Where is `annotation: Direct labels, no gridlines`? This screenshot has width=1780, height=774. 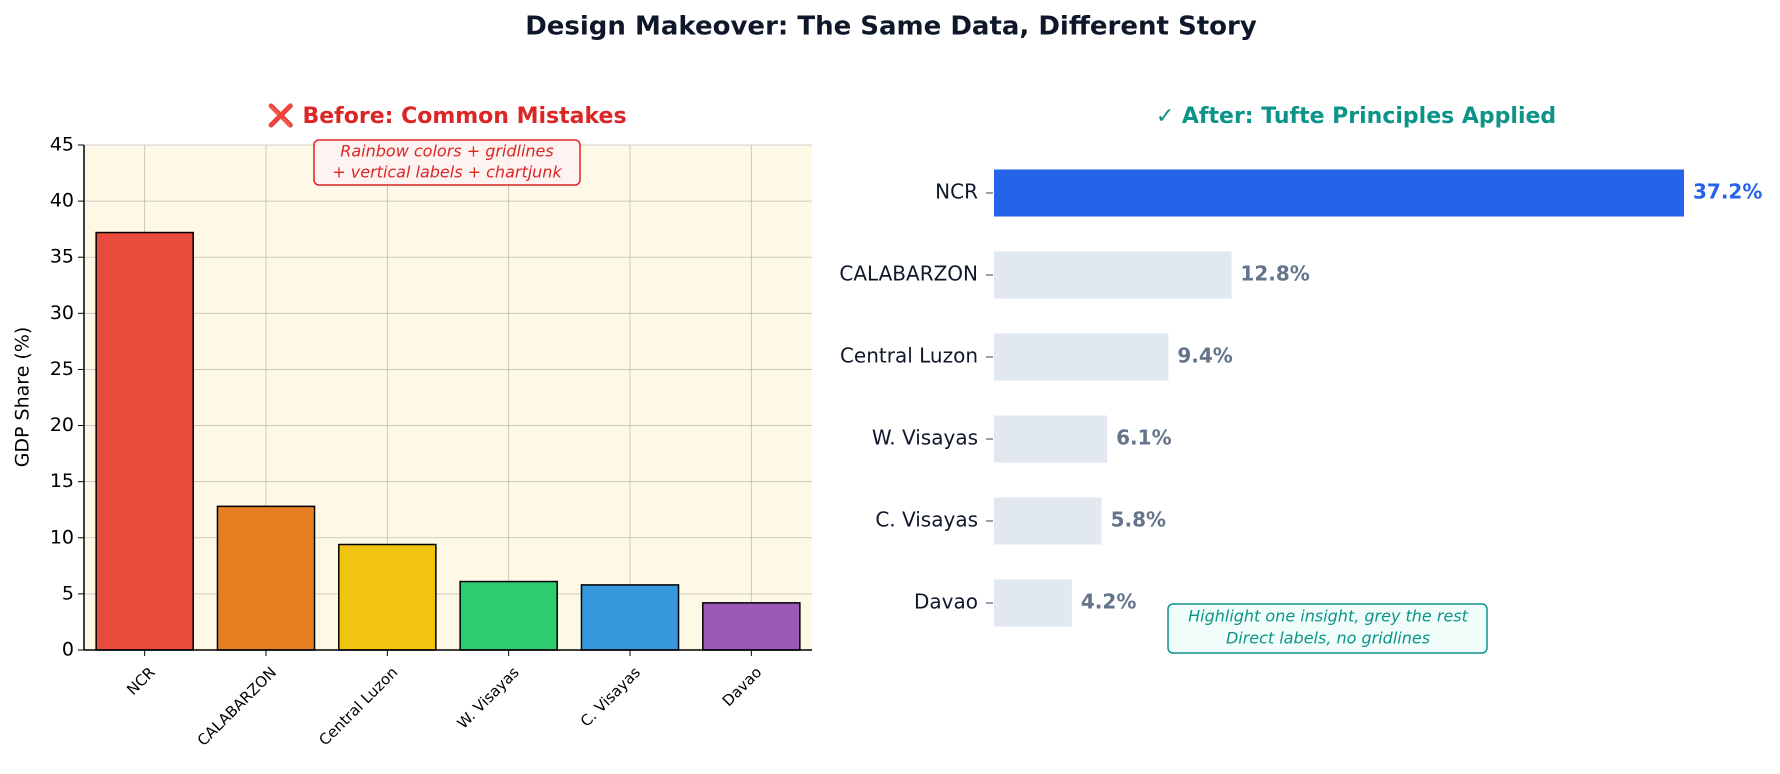
annotation: Direct labels, no gridlines is located at coordinates (1328, 638).